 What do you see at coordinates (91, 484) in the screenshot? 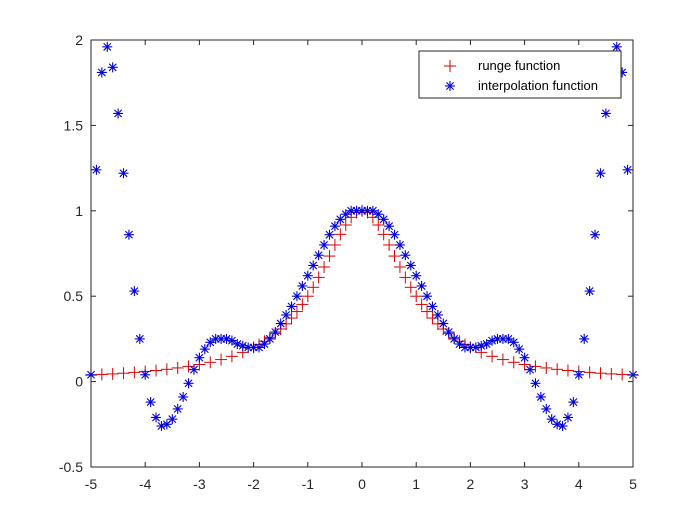
I see `x-tick-label: -5` at bounding box center [91, 484].